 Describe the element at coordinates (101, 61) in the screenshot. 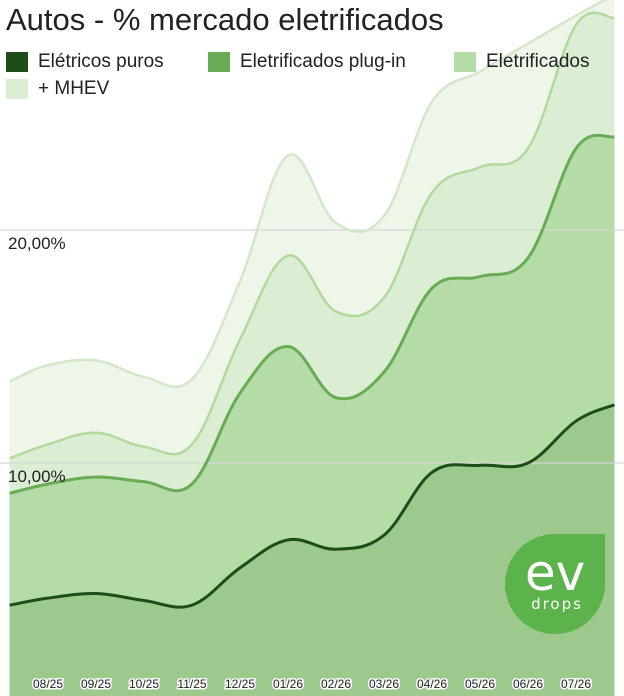

I see `legend-label: Elétricos puros` at that location.